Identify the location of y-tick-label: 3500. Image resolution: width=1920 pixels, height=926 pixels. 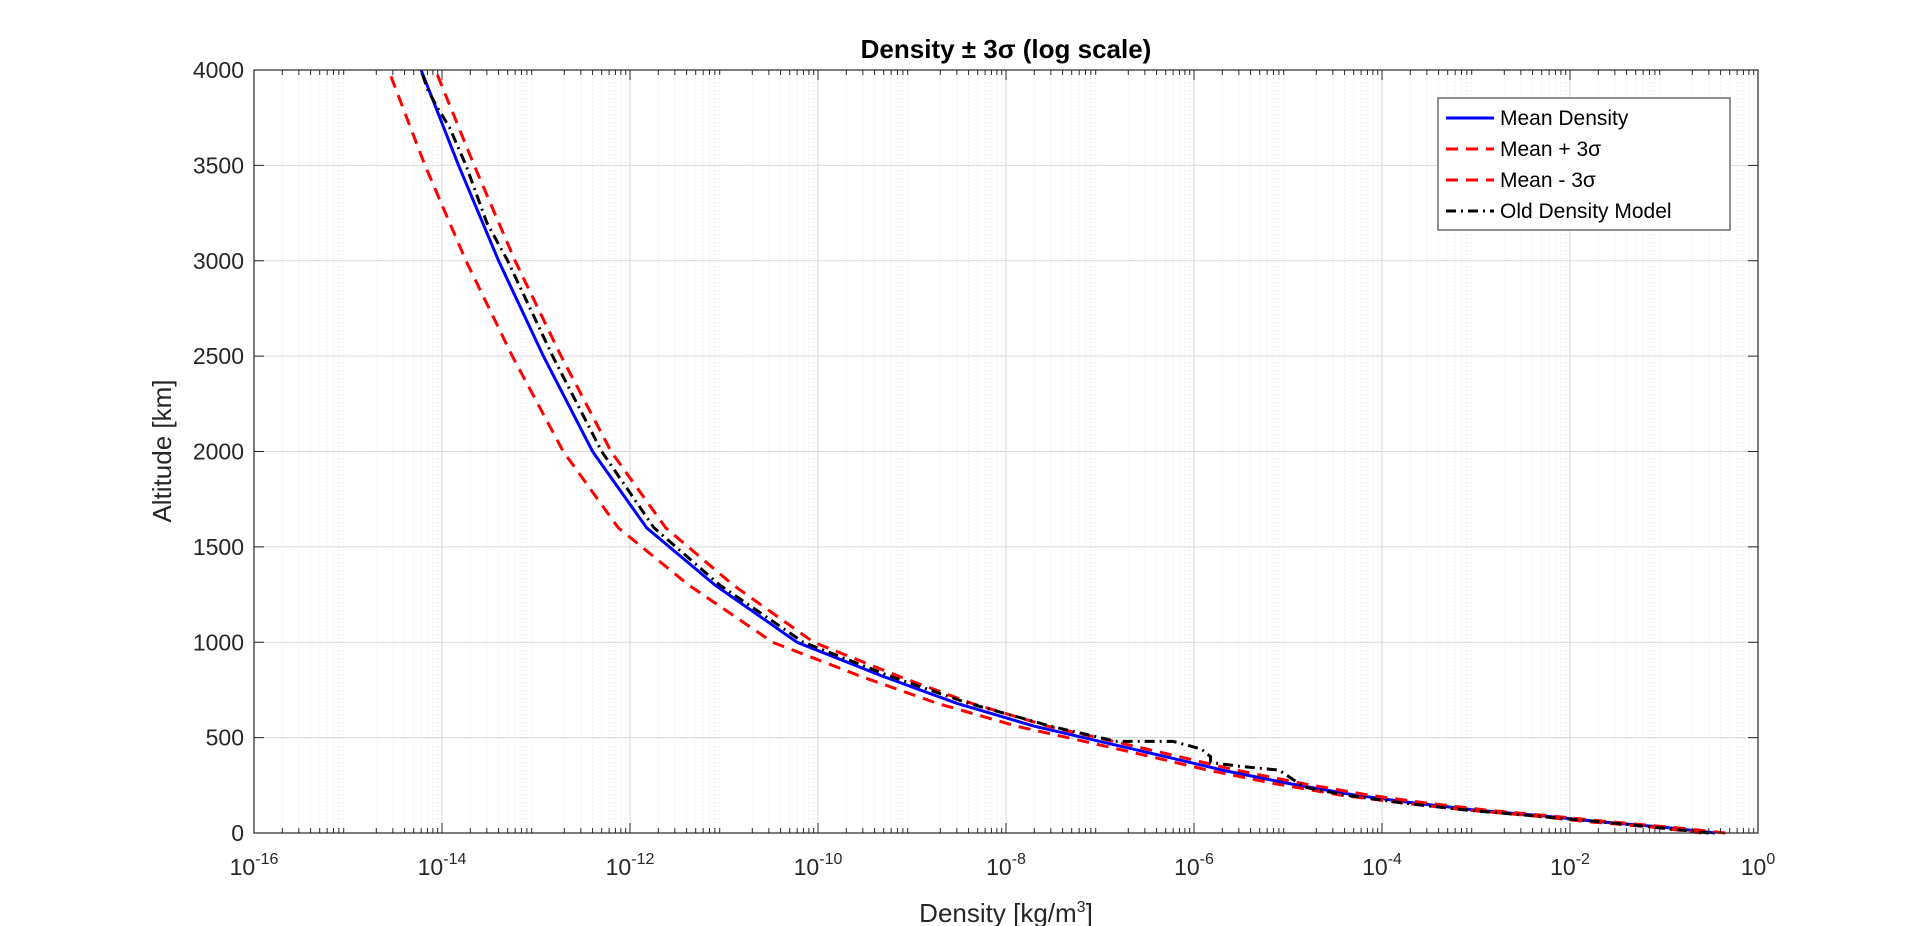
(218, 165).